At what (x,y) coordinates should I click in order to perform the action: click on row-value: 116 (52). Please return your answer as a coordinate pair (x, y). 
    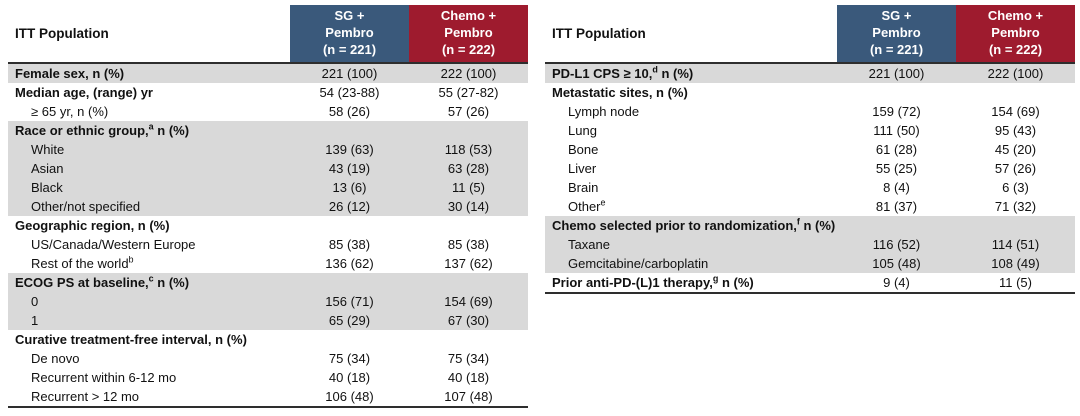
    Looking at the image, I should click on (896, 244).